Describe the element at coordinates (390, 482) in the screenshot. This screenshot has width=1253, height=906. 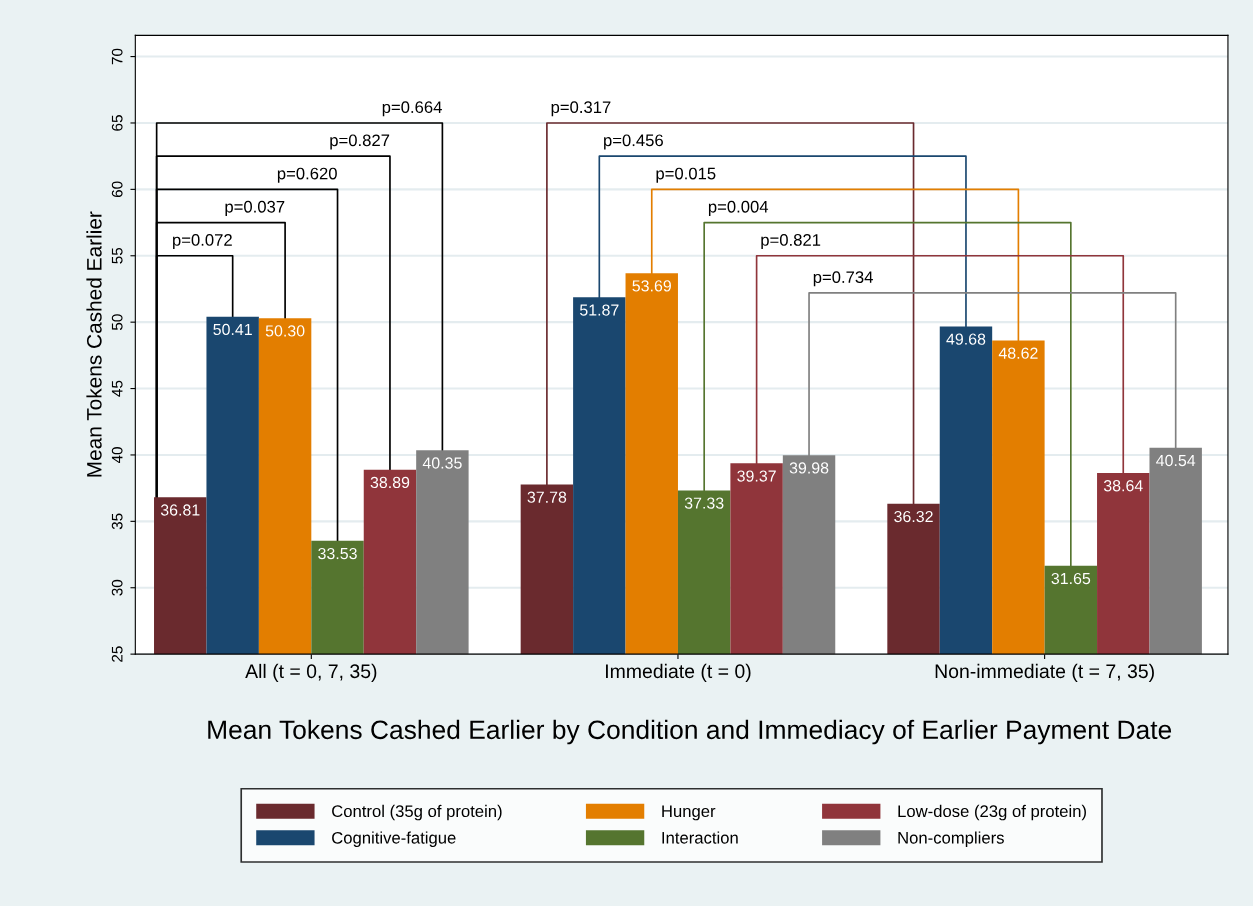
I see `data-label: 38.89` at that location.